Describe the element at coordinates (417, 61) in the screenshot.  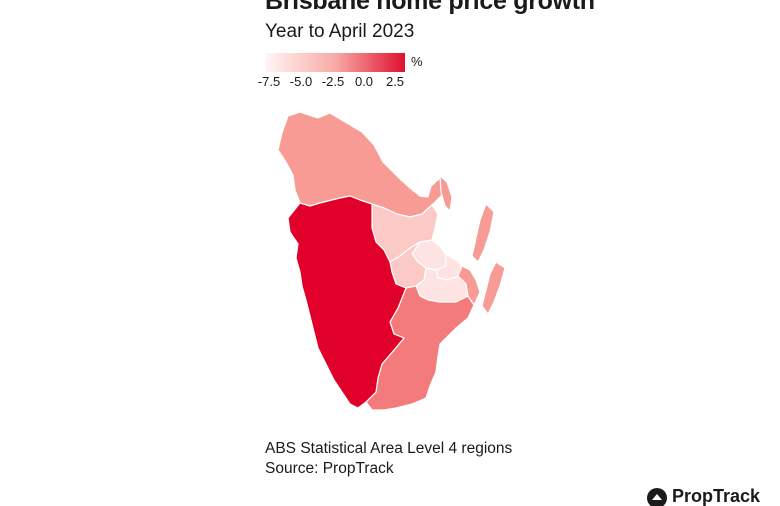
I see `legend-unit: %` at that location.